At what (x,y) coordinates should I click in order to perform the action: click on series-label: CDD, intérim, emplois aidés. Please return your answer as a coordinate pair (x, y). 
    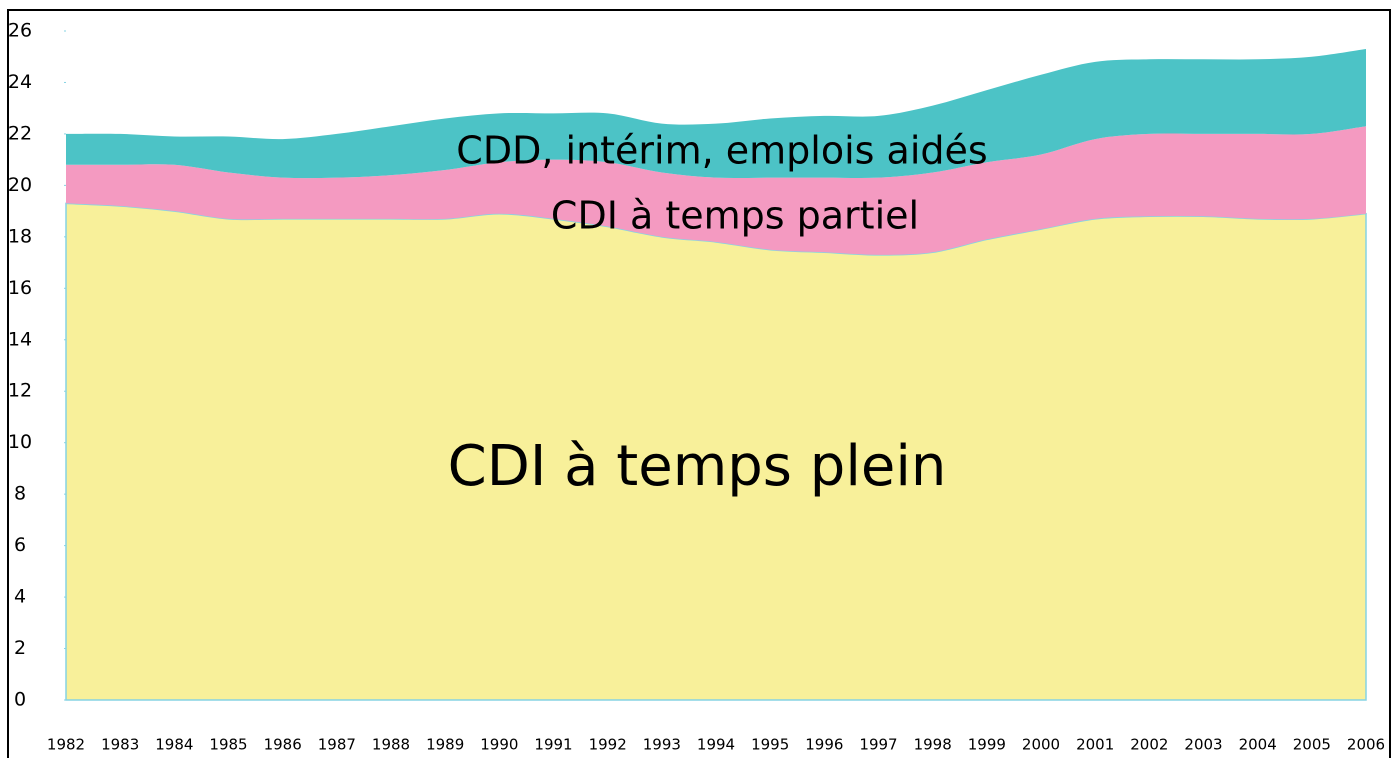
    Looking at the image, I should click on (721, 151).